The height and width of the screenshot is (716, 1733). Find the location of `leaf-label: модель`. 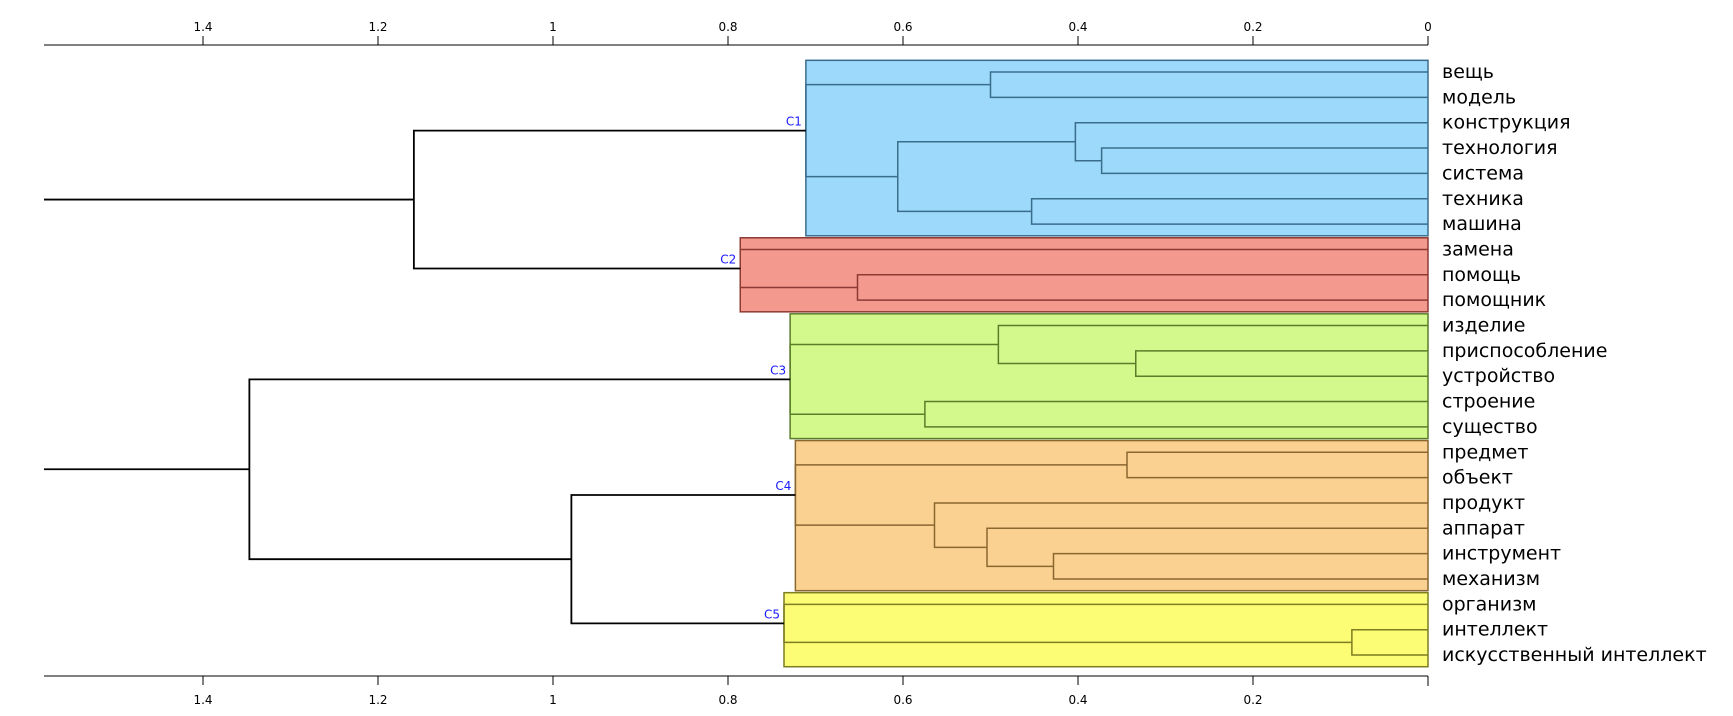

leaf-label: модель is located at coordinates (1479, 97).